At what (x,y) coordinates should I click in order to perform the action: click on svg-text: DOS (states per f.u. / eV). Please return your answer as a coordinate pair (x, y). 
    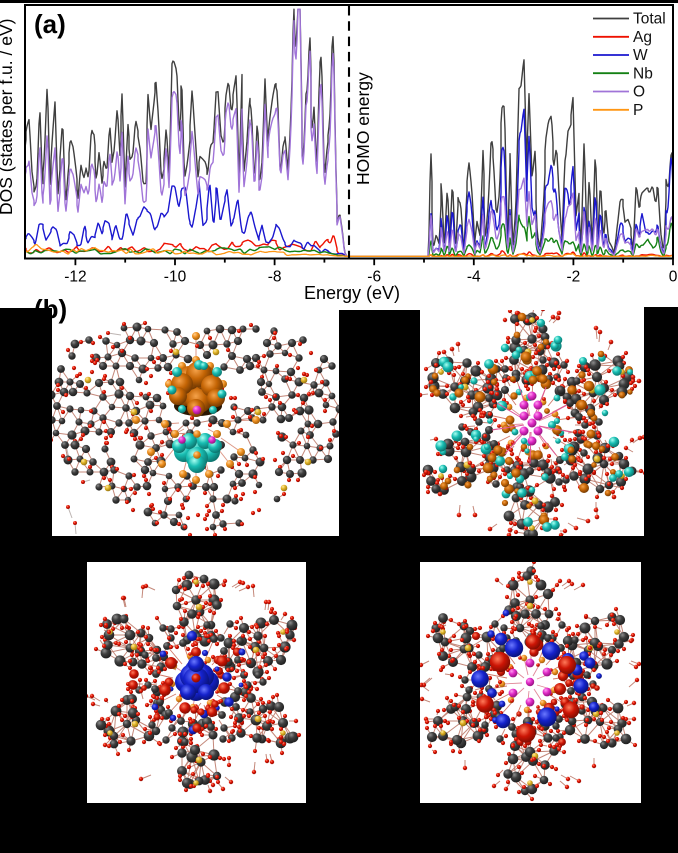
    Looking at the image, I should click on (8, 117).